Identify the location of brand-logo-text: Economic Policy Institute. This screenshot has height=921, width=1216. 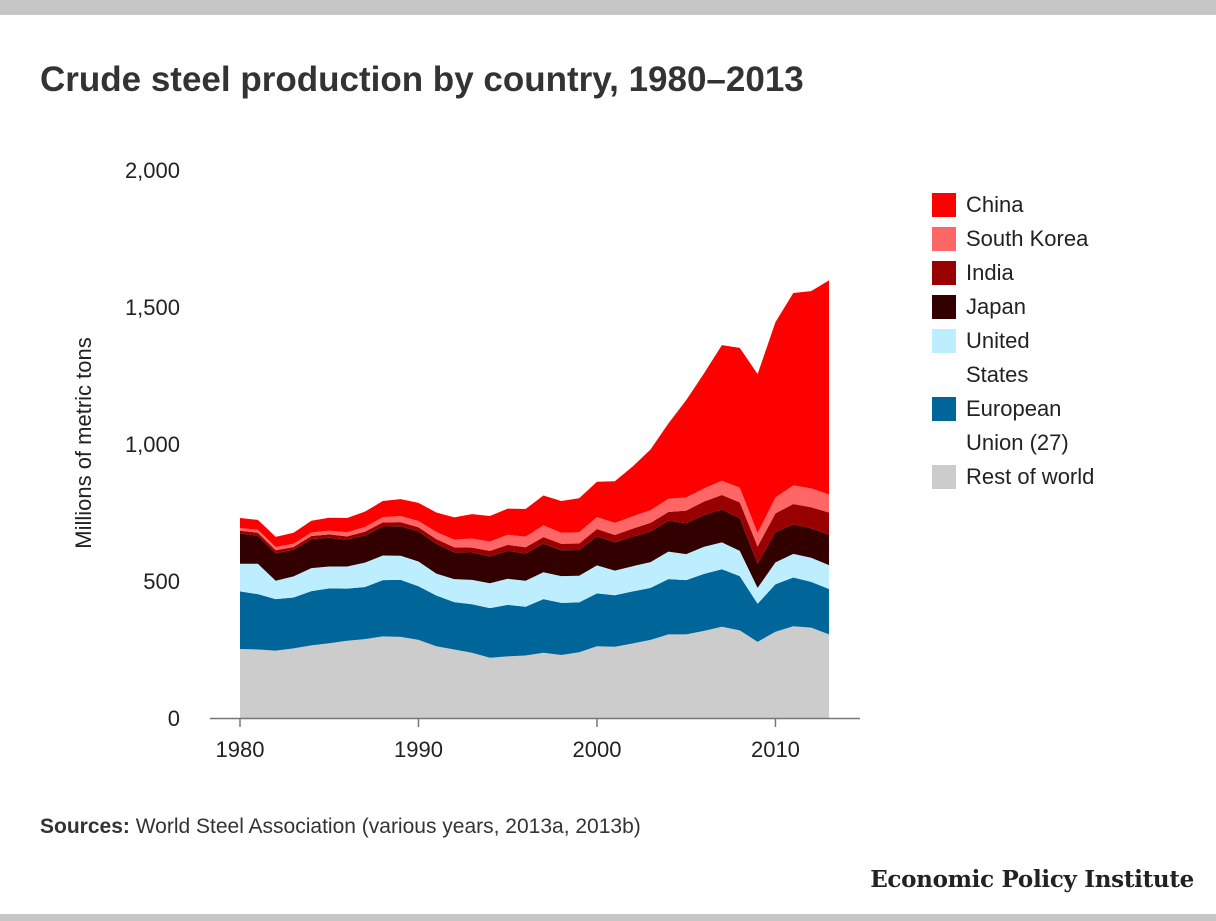
(1032, 879).